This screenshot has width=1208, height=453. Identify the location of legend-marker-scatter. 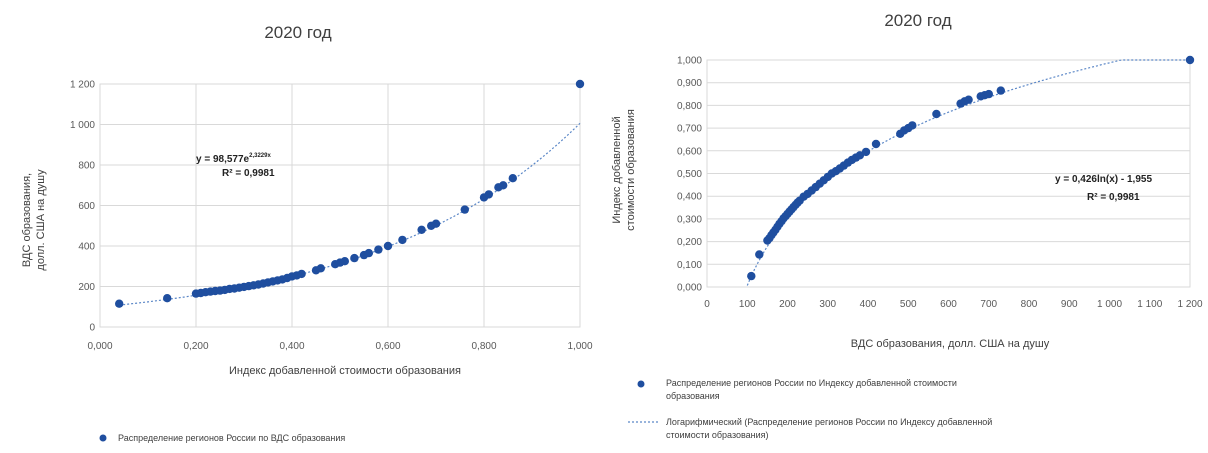
(641, 384).